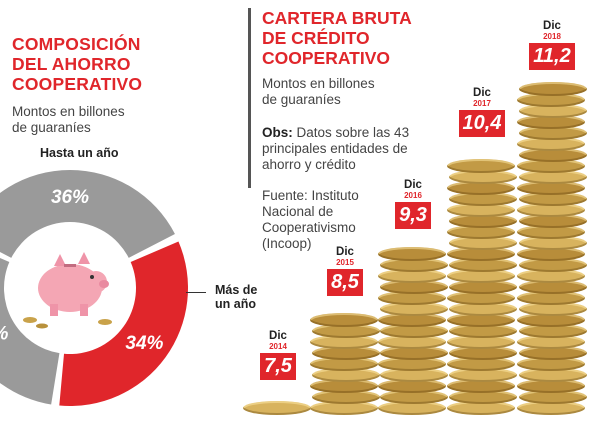  What do you see at coordinates (79, 153) in the screenshot?
I see `slice-label-top: Hasta un año` at bounding box center [79, 153].